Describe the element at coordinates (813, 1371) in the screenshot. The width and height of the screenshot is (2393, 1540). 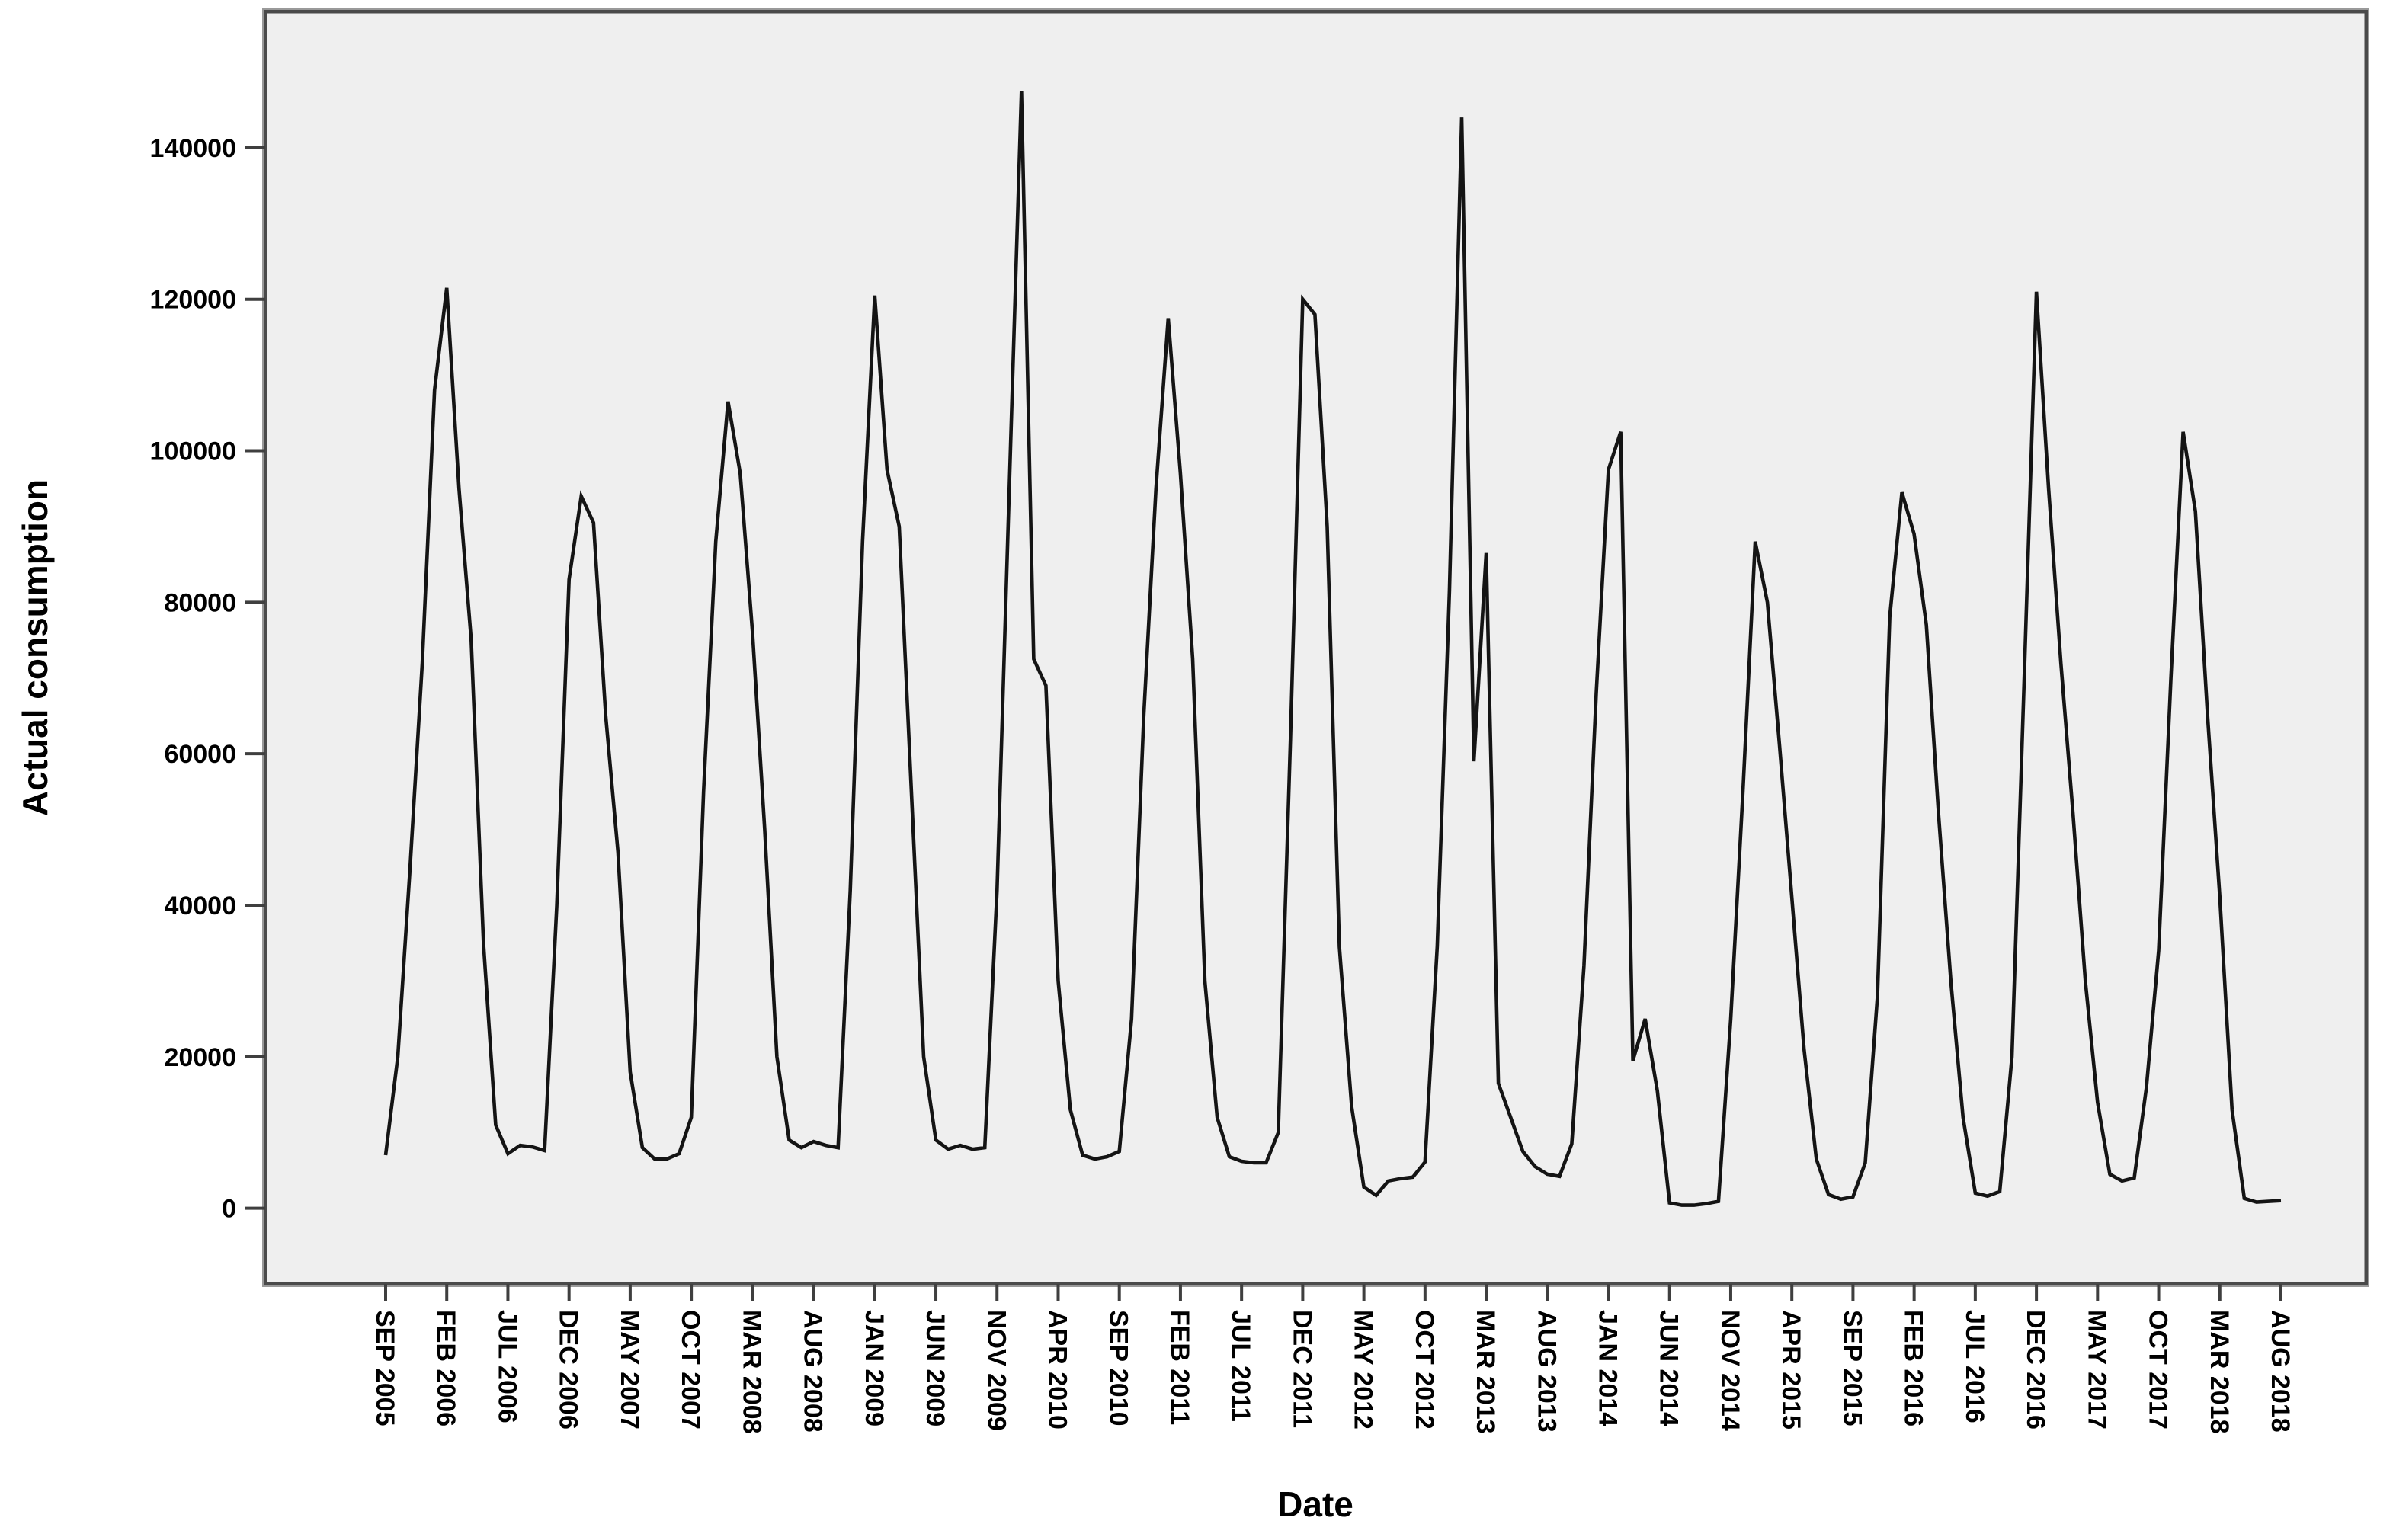
I see `x-tick-label: AUG 2008` at that location.